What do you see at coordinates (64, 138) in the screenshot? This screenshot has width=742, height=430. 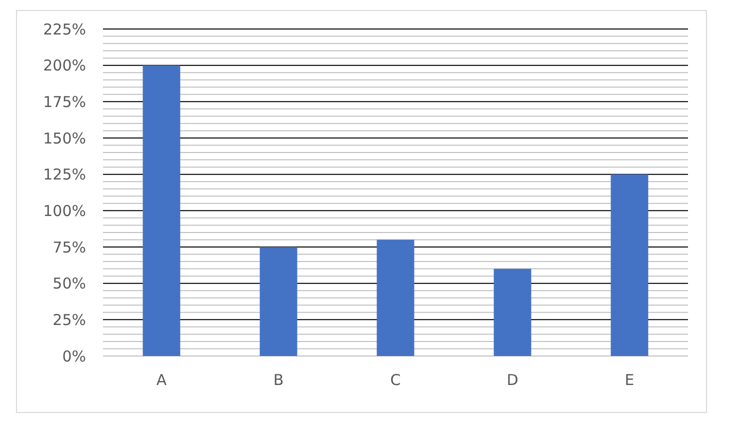 I see `y-tick-label: 150%` at bounding box center [64, 138].